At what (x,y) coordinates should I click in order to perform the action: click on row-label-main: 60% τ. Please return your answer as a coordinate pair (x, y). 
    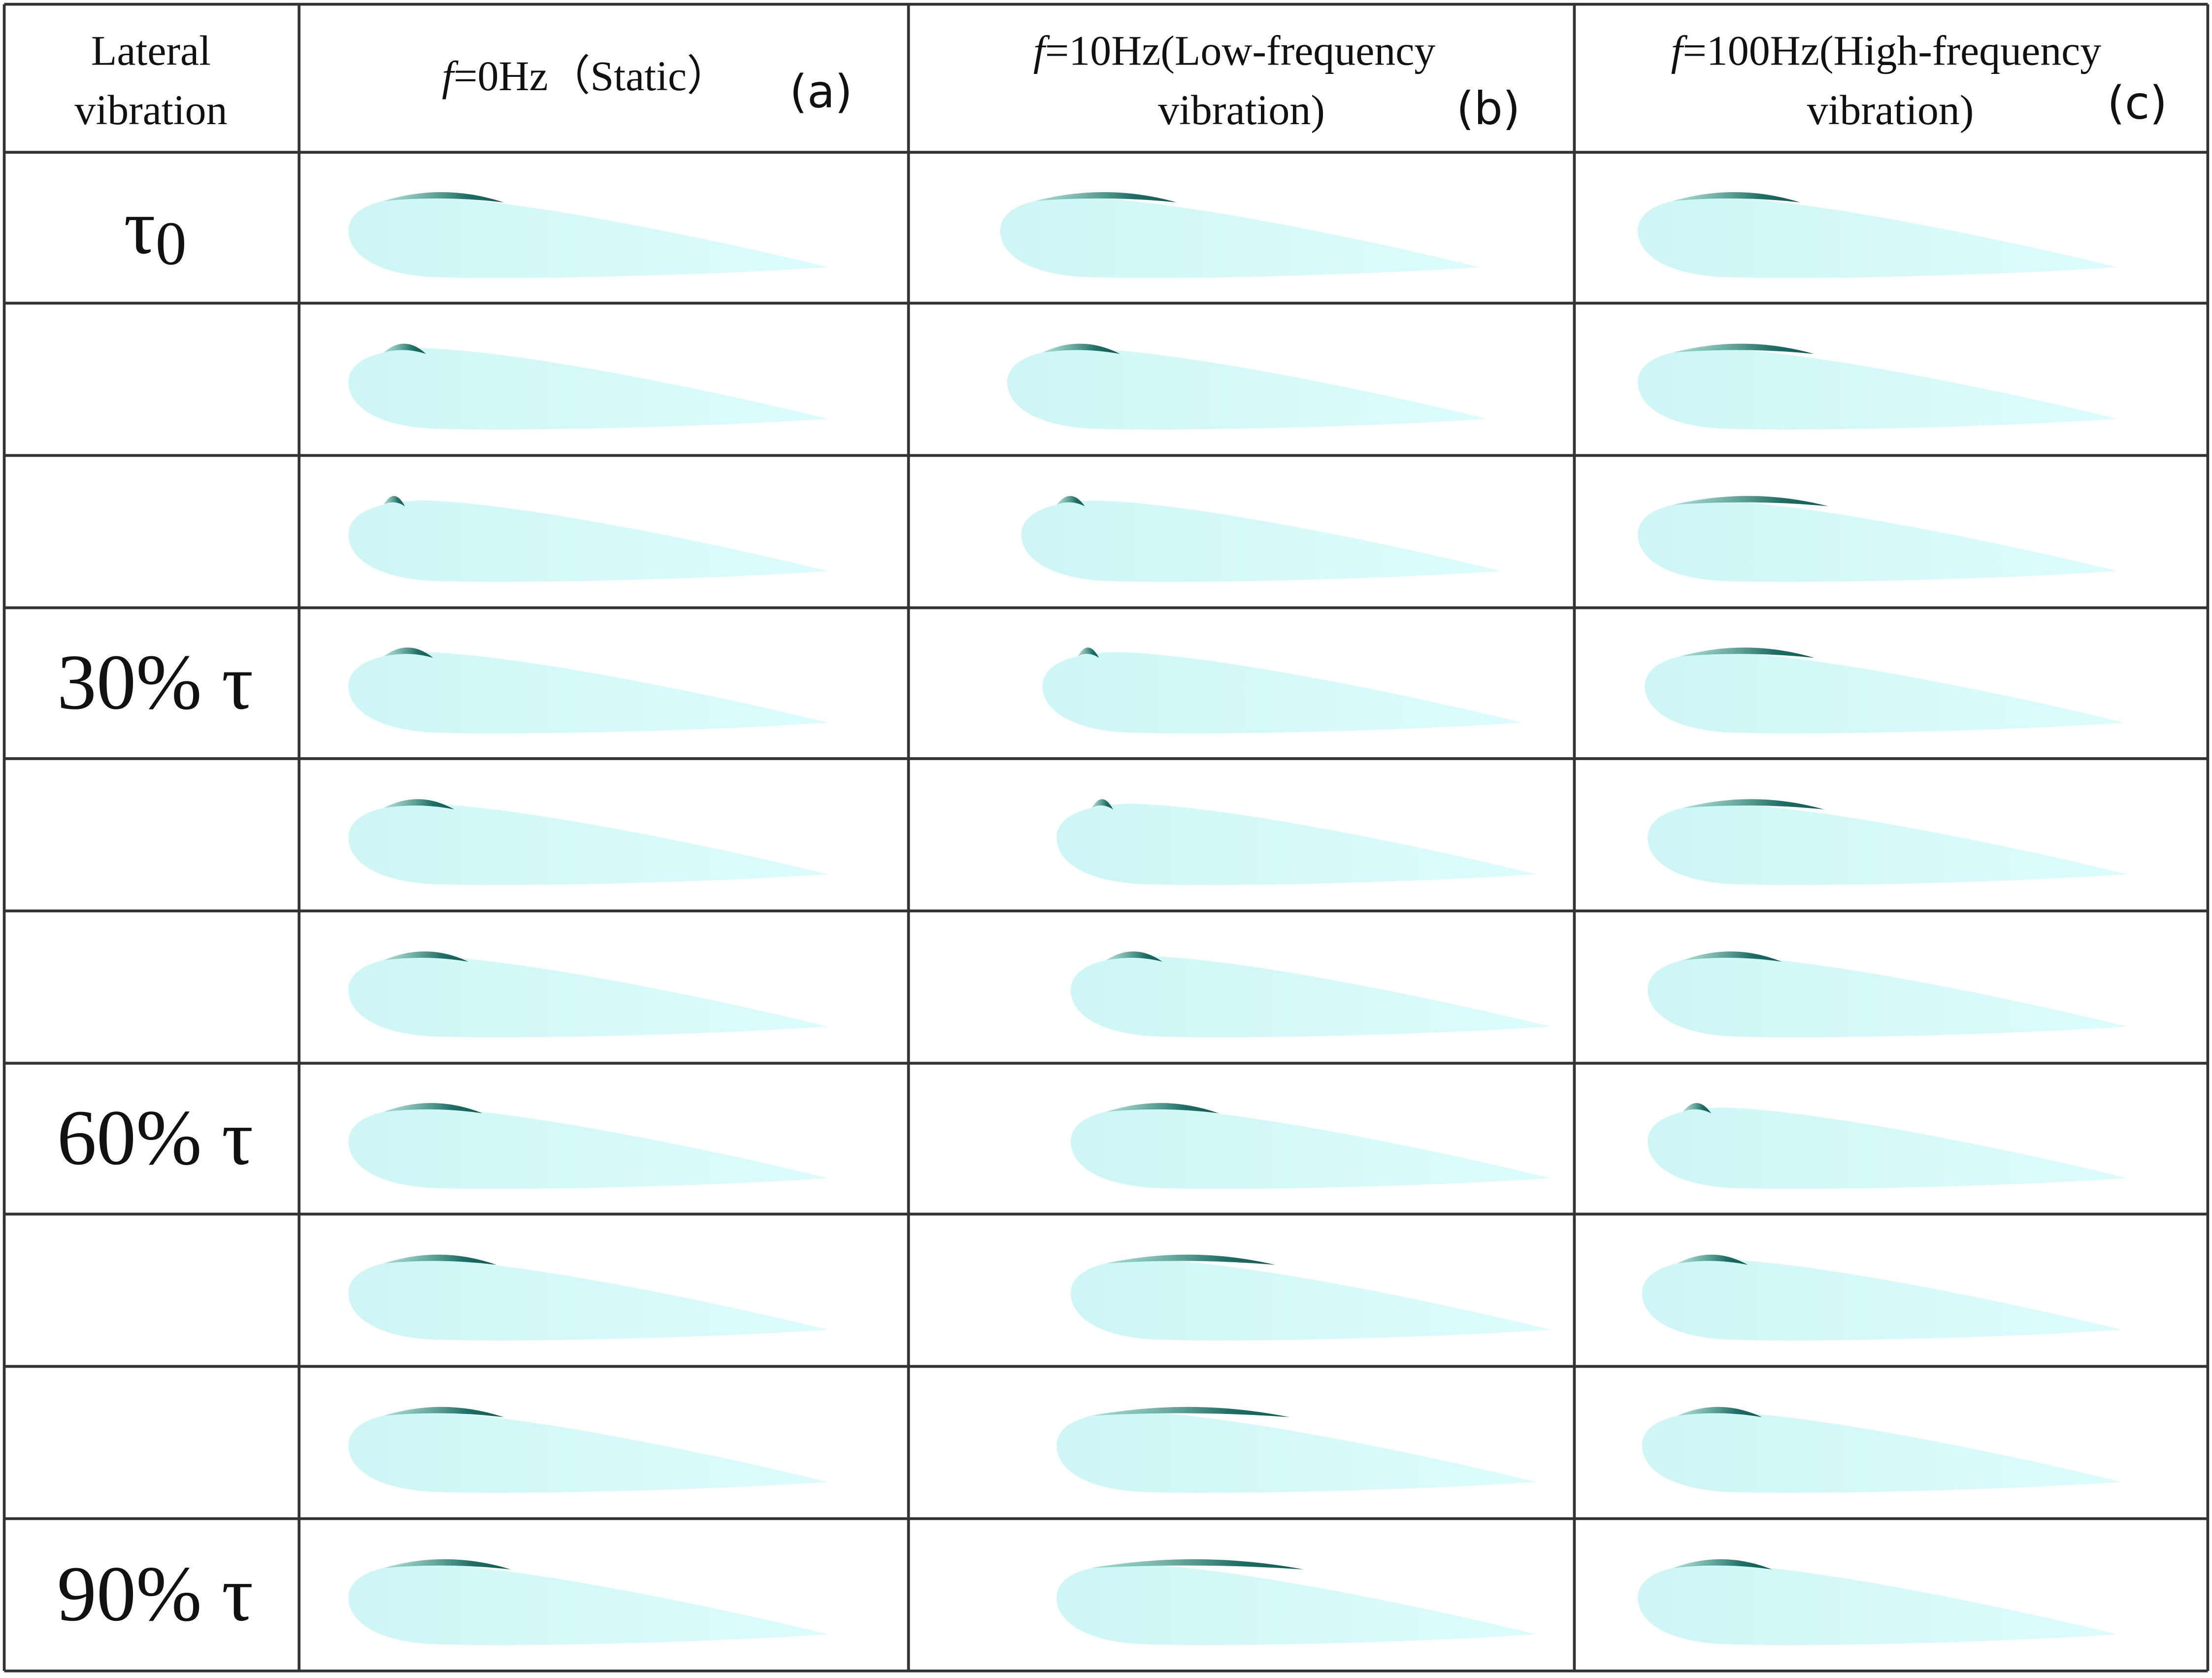
    Looking at the image, I should click on (156, 1137).